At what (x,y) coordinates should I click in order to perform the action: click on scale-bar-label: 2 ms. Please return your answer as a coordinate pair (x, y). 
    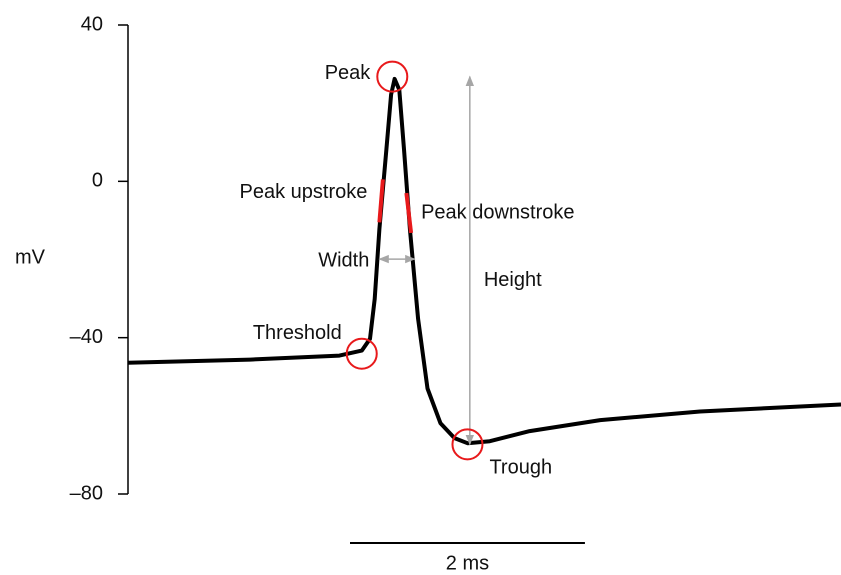
    Looking at the image, I should click on (467, 563).